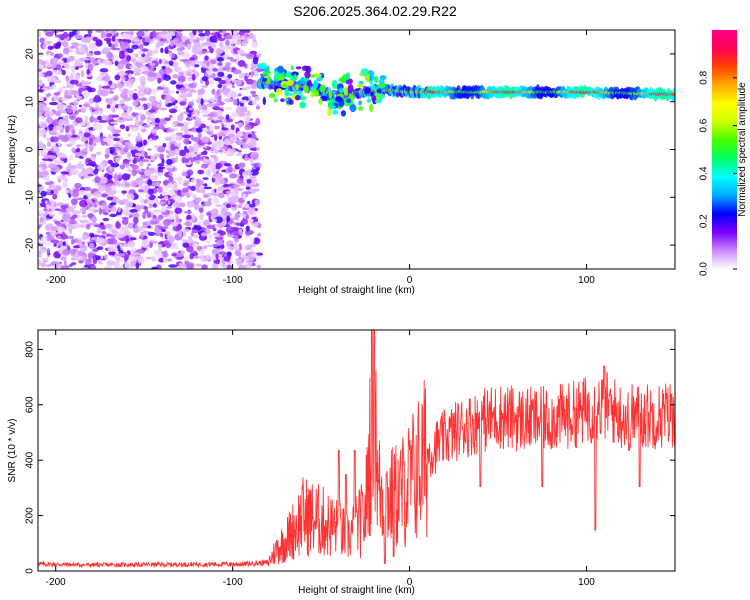 The height and width of the screenshot is (600, 750). What do you see at coordinates (704, 77) in the screenshot?
I see `colorbar-tick-label: 0.8` at bounding box center [704, 77].